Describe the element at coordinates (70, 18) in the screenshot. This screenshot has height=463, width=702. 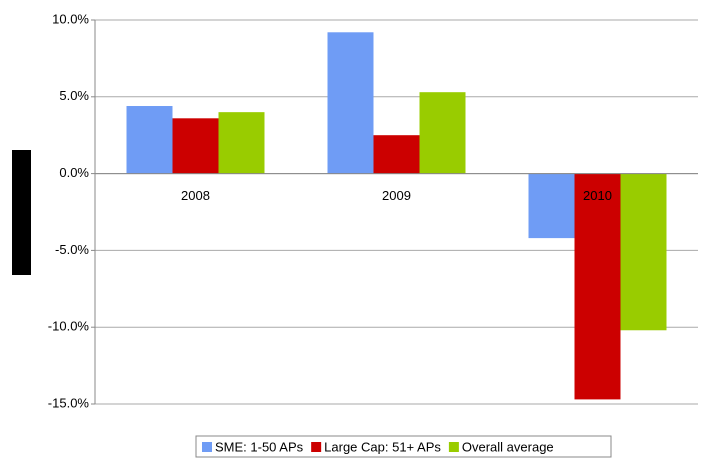
I see `y-tick-label: 10.0%` at that location.